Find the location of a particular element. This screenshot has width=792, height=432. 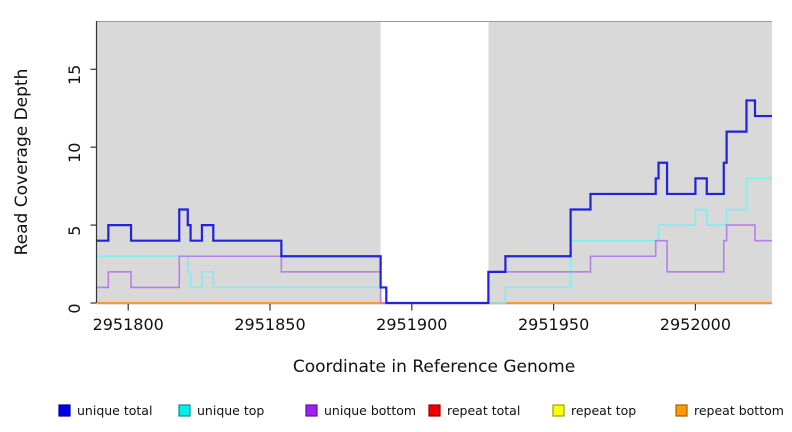

legend-item-repeat-total: repeat total is located at coordinates (474, 410).